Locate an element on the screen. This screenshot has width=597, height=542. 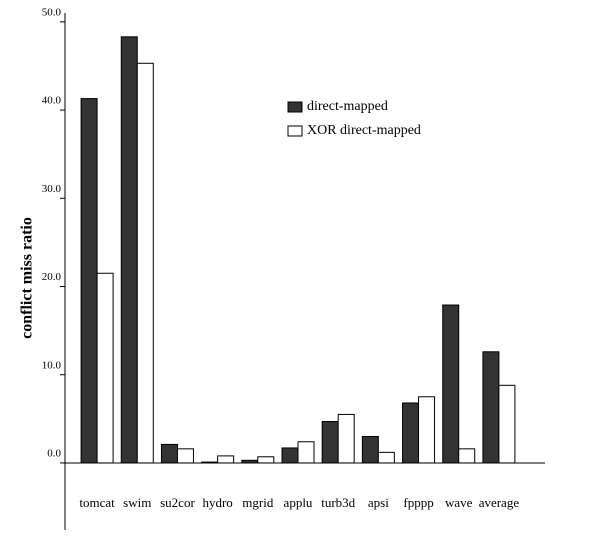
x-tick-label: swim is located at coordinates (137, 502).